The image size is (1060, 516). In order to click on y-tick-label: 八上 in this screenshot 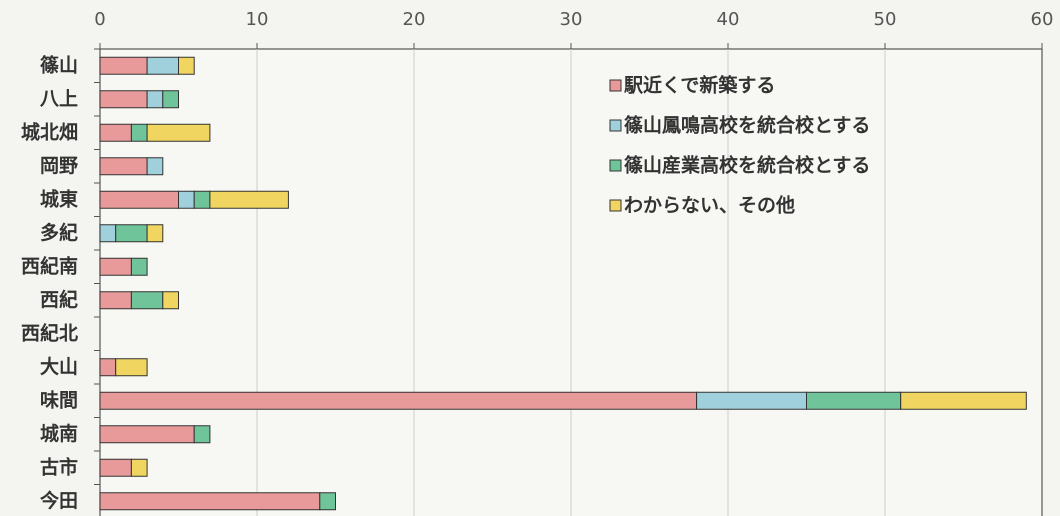, I will do `click(59, 99)`.